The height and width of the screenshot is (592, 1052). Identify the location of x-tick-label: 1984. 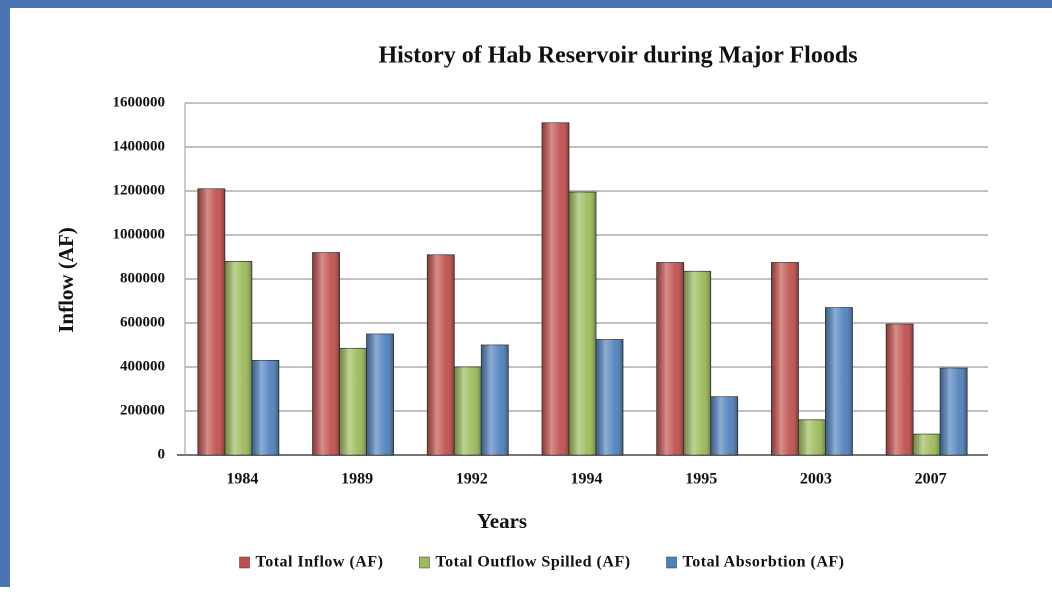
(242, 479).